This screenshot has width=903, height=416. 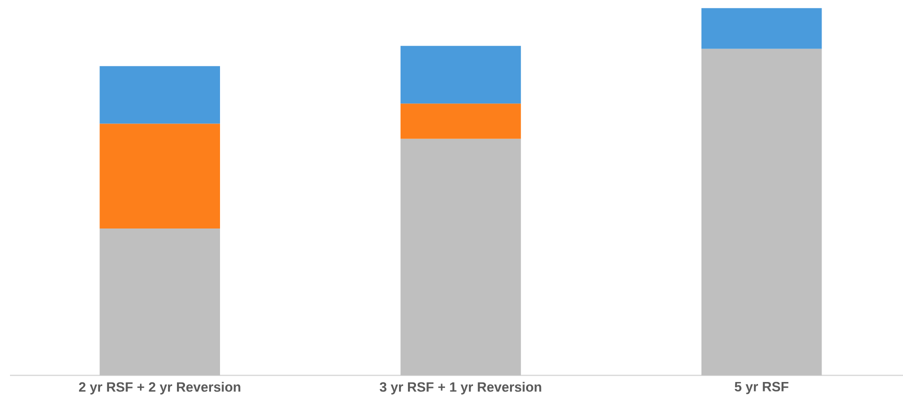 What do you see at coordinates (761, 388) in the screenshot?
I see `x-tick-label: 5 yr RSF` at bounding box center [761, 388].